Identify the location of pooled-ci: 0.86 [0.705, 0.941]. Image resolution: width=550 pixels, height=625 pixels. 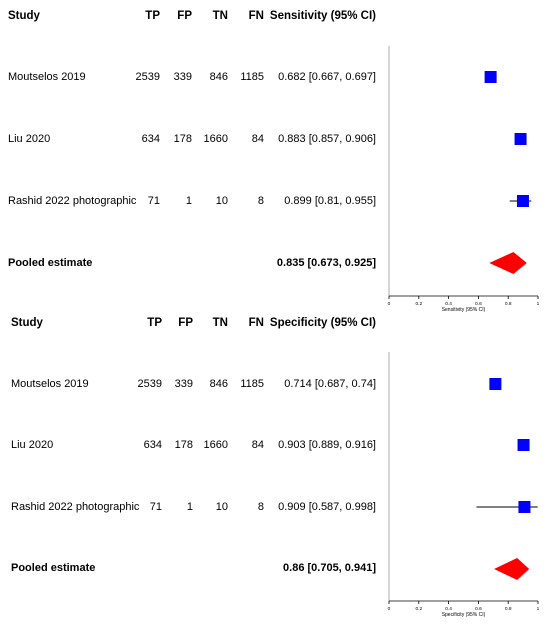
(329, 568).